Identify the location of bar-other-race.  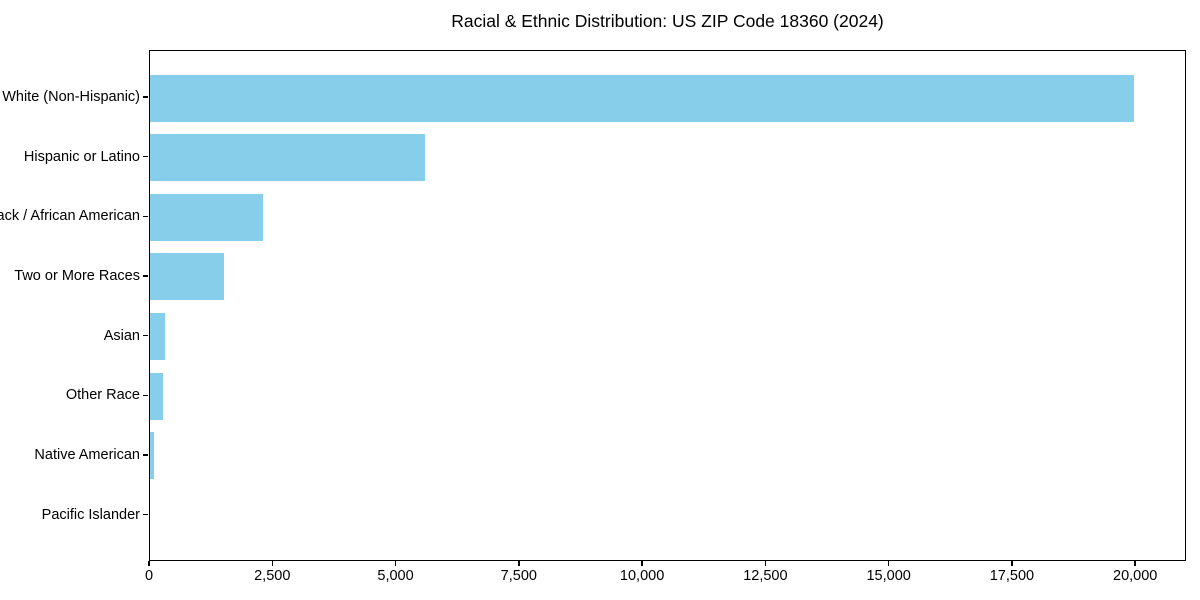
(157, 396).